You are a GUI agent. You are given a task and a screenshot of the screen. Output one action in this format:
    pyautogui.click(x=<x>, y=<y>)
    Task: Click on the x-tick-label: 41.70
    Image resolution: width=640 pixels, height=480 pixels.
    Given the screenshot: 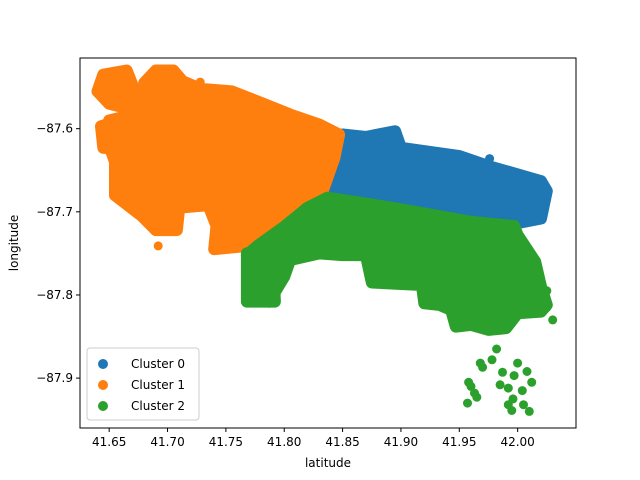 What is the action you would take?
    pyautogui.click(x=167, y=442)
    